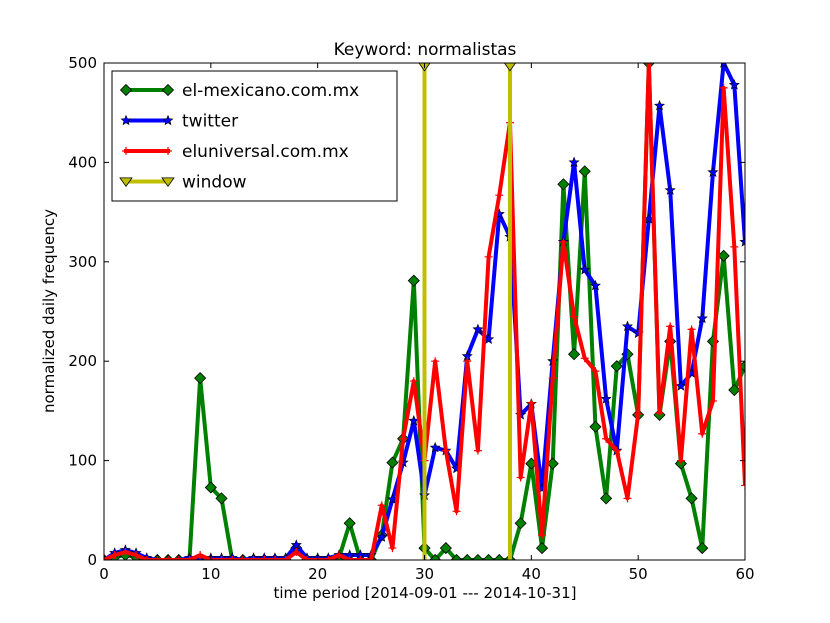 This screenshot has width=830, height=623. What do you see at coordinates (265, 152) in the screenshot?
I see `legend-label: eluniversal.com.mx` at bounding box center [265, 152].